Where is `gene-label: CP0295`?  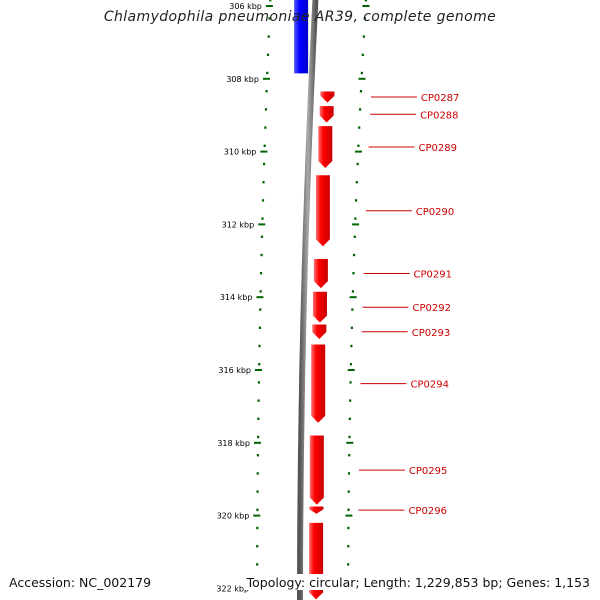
gene-label: CP0295 is located at coordinates (428, 471).